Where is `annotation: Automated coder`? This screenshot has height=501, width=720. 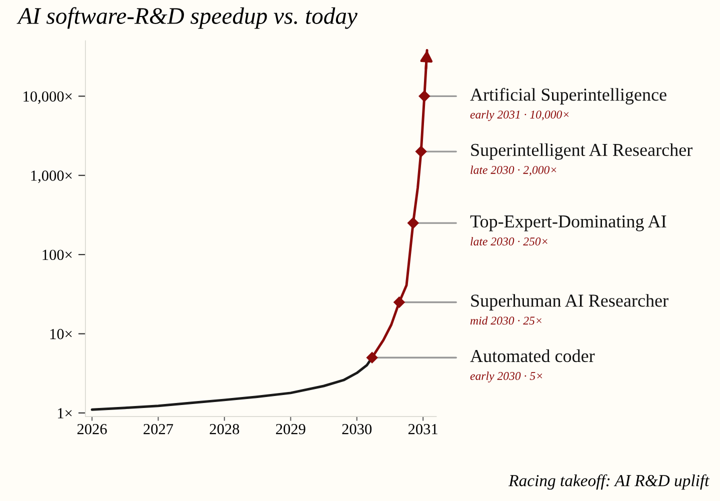 annotation: Automated coder is located at coordinates (532, 355).